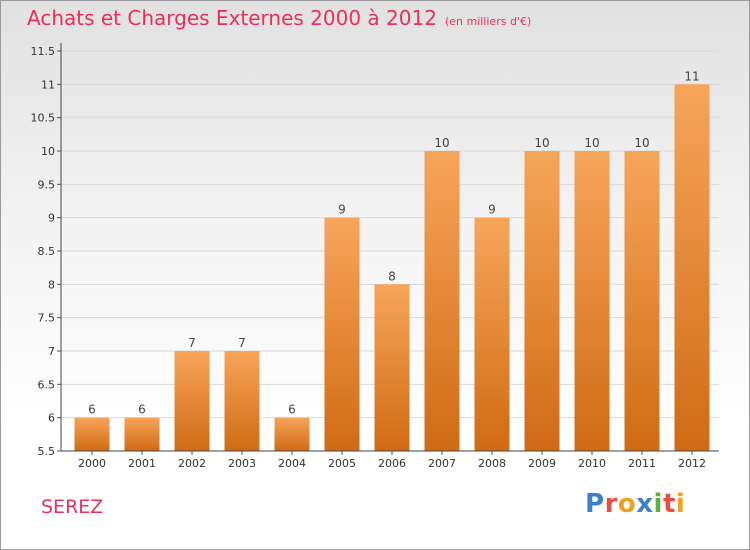 The width and height of the screenshot is (750, 550). Describe the element at coordinates (47, 251) in the screenshot. I see `y-tick-label: 8.5` at that location.